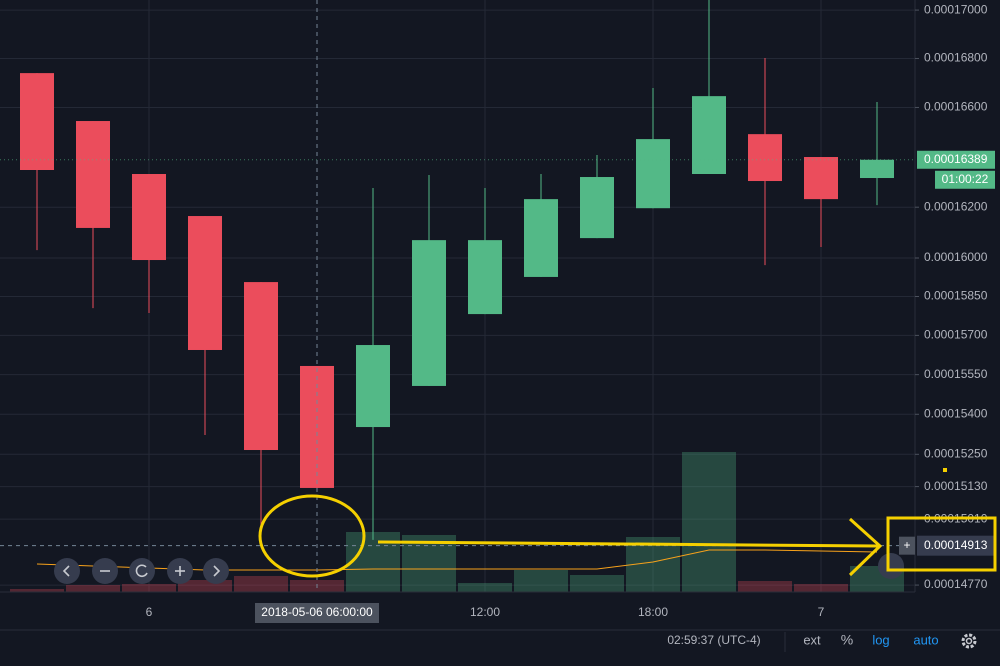 The image size is (1000, 666). What do you see at coordinates (149, 612) in the screenshot?
I see `x-tick-label: 6` at bounding box center [149, 612].